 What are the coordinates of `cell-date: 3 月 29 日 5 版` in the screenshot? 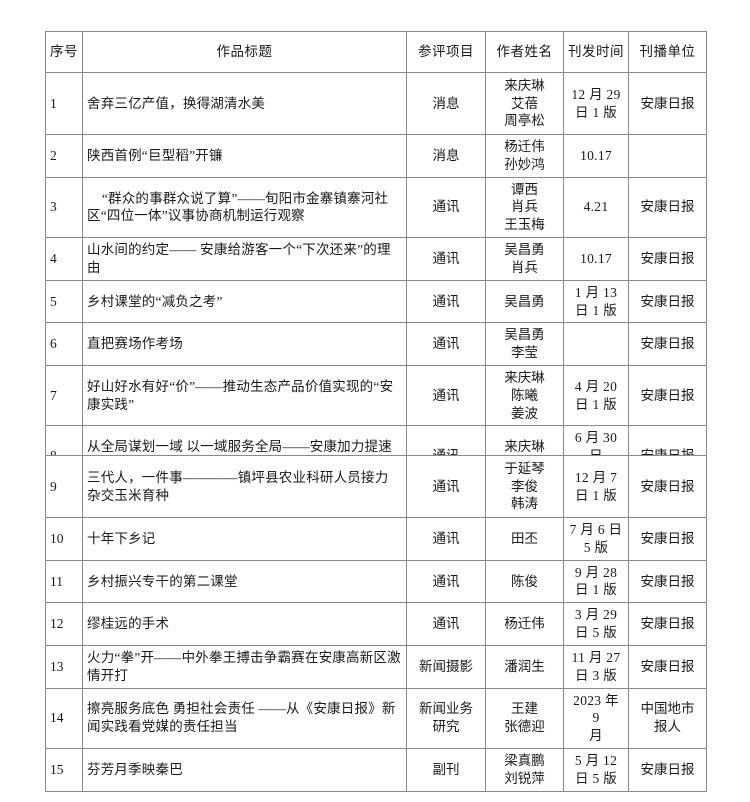 It's located at (596, 624).